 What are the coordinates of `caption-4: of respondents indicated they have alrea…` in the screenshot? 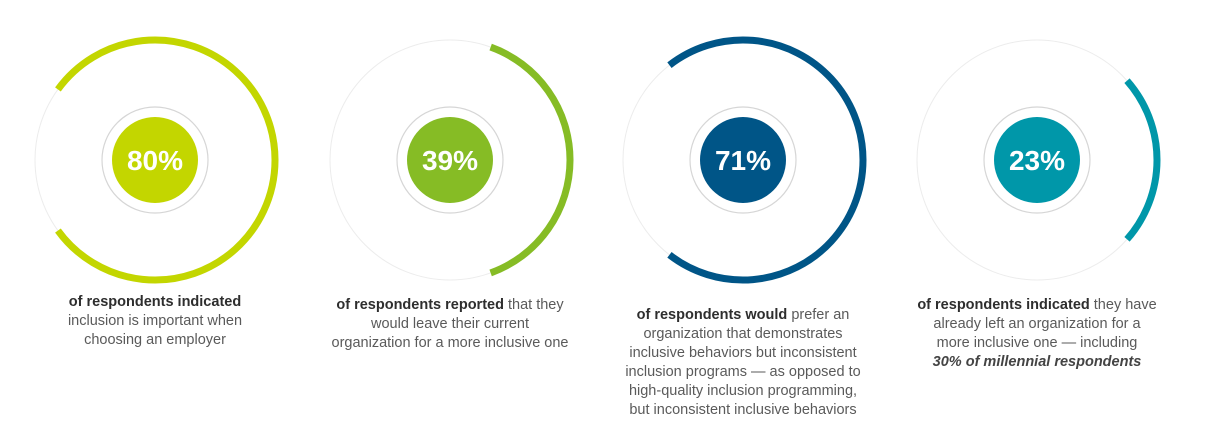 It's located at (1037, 334).